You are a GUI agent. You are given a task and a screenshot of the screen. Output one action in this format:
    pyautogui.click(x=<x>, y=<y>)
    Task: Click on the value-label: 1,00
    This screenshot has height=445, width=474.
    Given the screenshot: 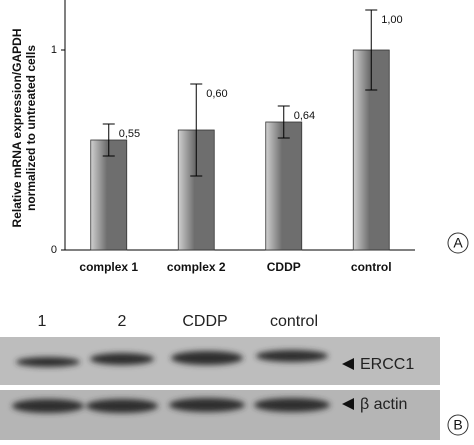 What is the action you would take?
    pyautogui.click(x=391, y=20)
    